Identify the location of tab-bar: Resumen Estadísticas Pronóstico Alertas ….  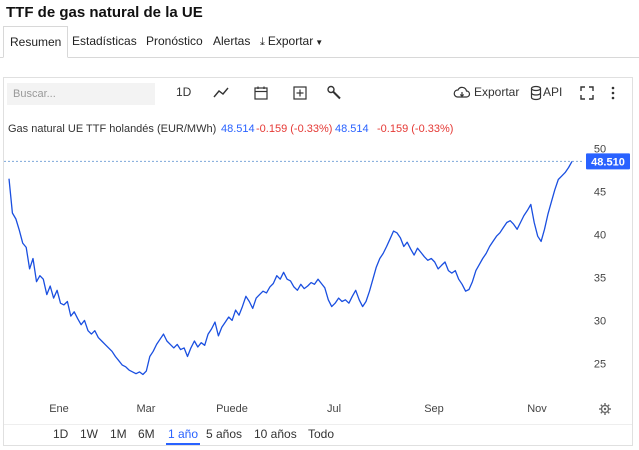
(319, 42).